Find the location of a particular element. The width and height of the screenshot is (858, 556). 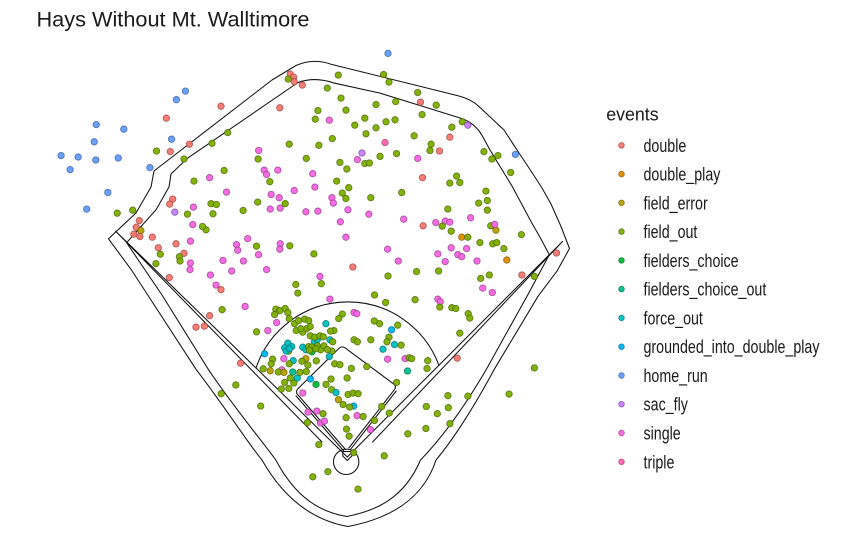

svg-text: double_play is located at coordinates (682, 175).